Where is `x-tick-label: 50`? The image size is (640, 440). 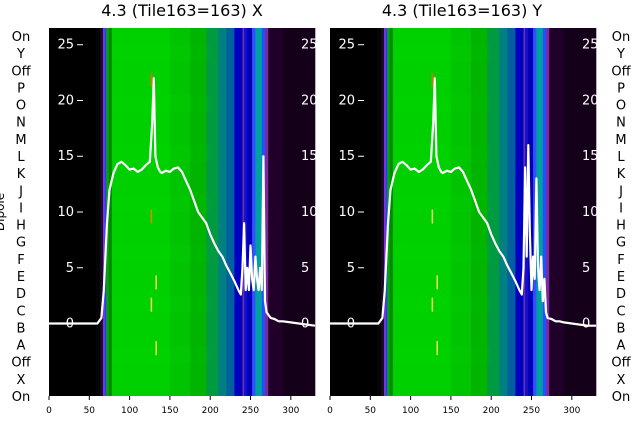
x-tick-label: 50 is located at coordinates (371, 411).